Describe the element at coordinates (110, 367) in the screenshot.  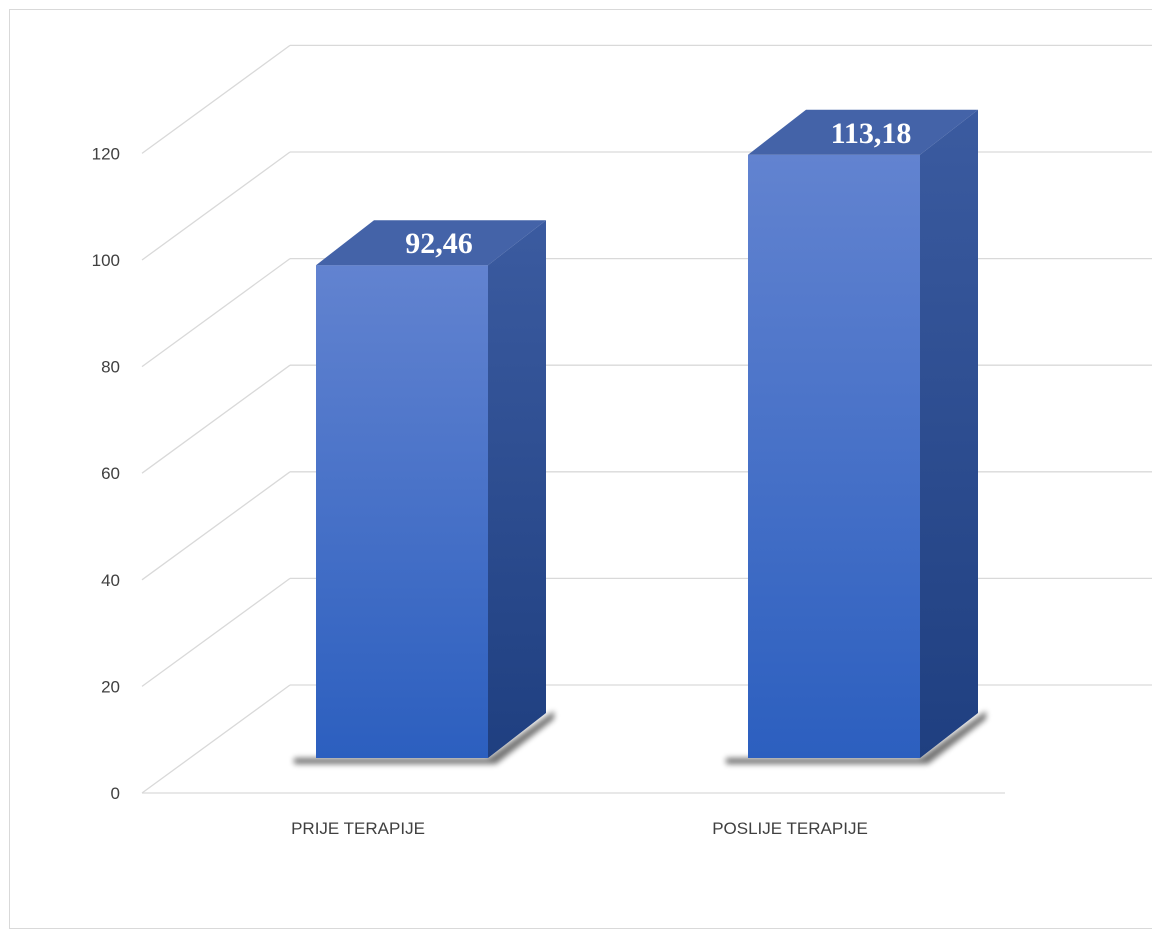
I see `y-tick-label: 80` at that location.